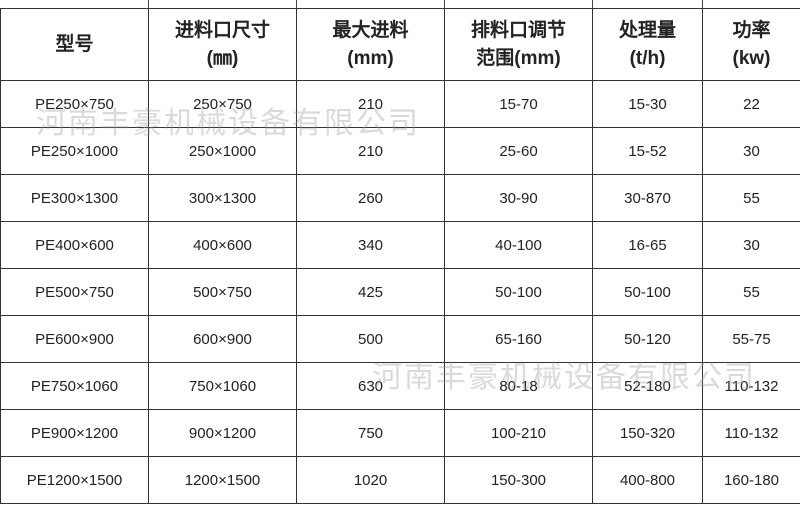  I want to click on table-row: PE400×600 400×600 340 40-100 16-65 30, so click(400, 245).